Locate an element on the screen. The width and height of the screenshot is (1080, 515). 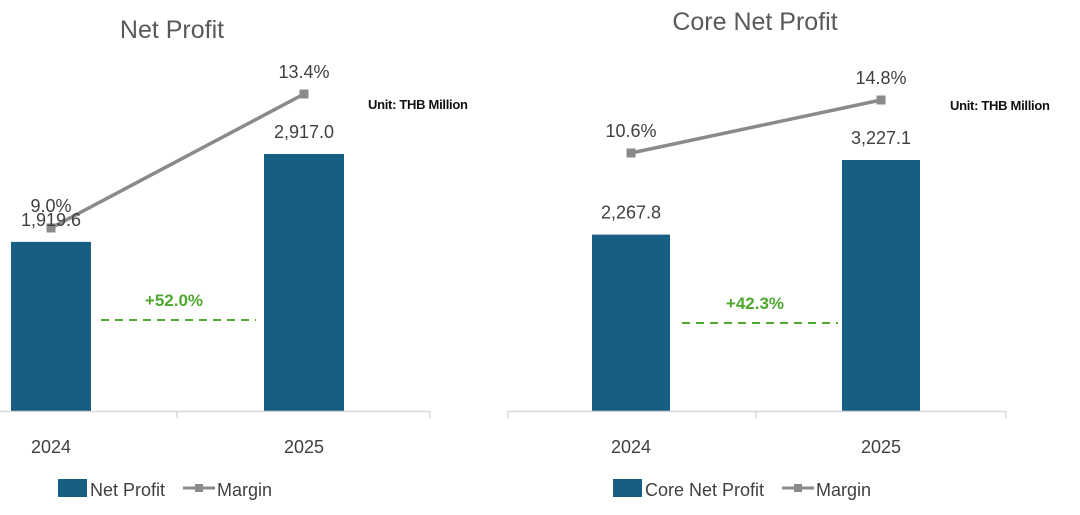
margin-value-label: 14.8% is located at coordinates (880, 78).